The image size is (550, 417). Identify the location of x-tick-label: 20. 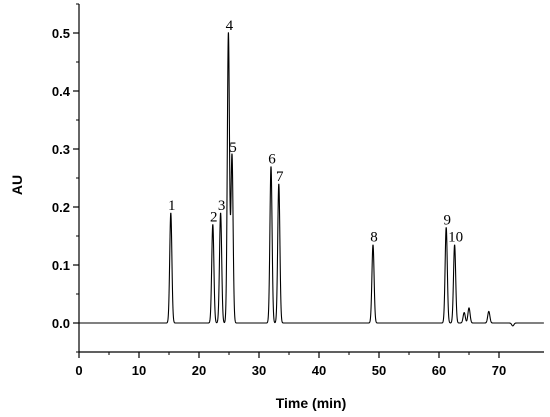
(199, 370).